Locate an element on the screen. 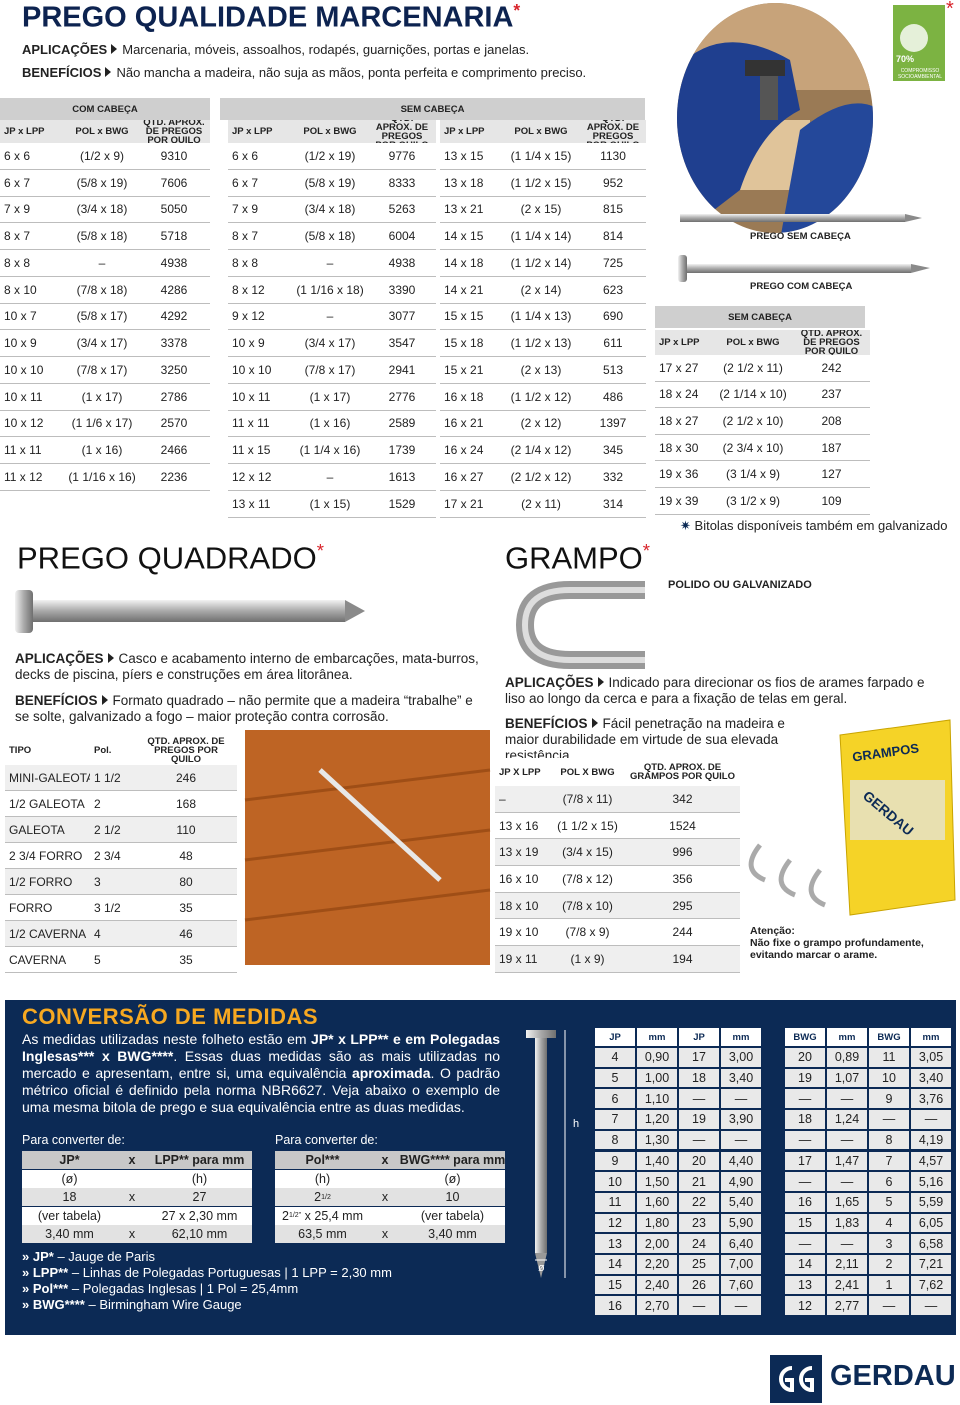 This screenshot has height=1405, width=960. table-cell: 19 x 10 is located at coordinates (522, 933).